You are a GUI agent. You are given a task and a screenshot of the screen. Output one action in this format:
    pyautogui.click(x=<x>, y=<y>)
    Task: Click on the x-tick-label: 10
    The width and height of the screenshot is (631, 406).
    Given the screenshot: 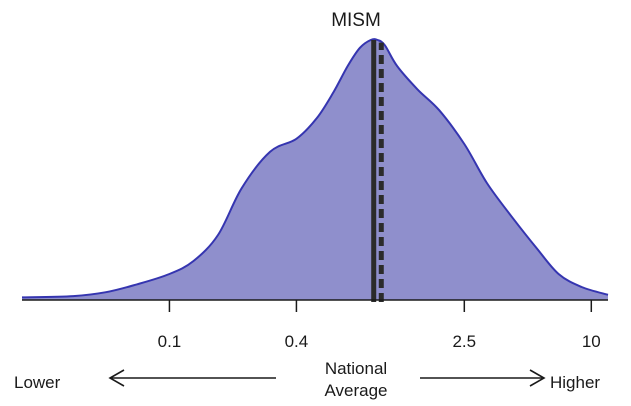 What is the action you would take?
    pyautogui.click(x=591, y=341)
    